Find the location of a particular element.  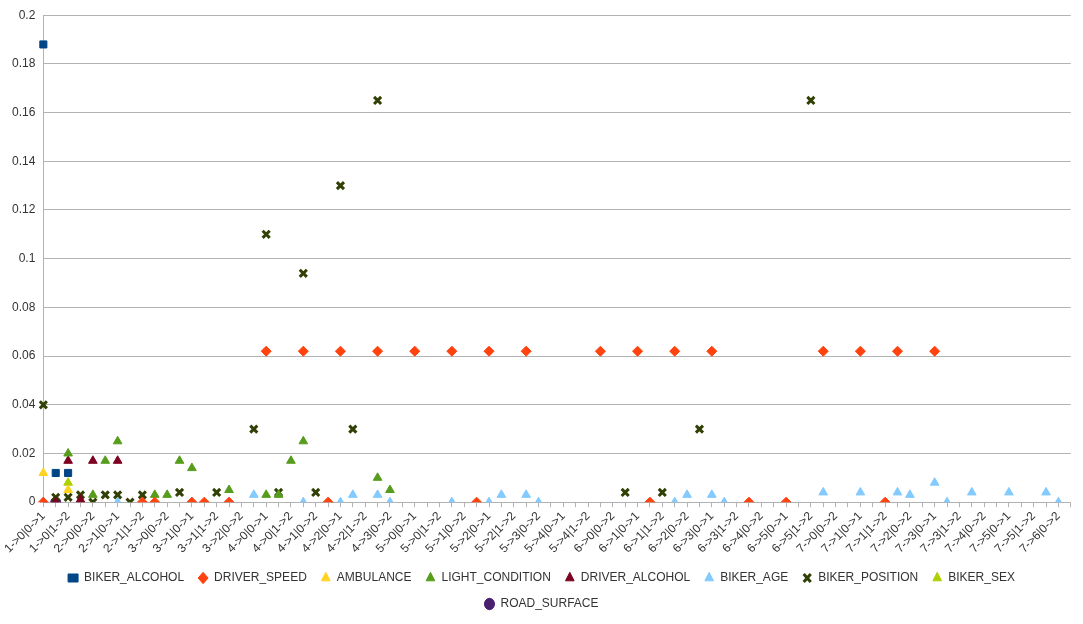

y-tick-label: 0.16 is located at coordinates (24, 111).